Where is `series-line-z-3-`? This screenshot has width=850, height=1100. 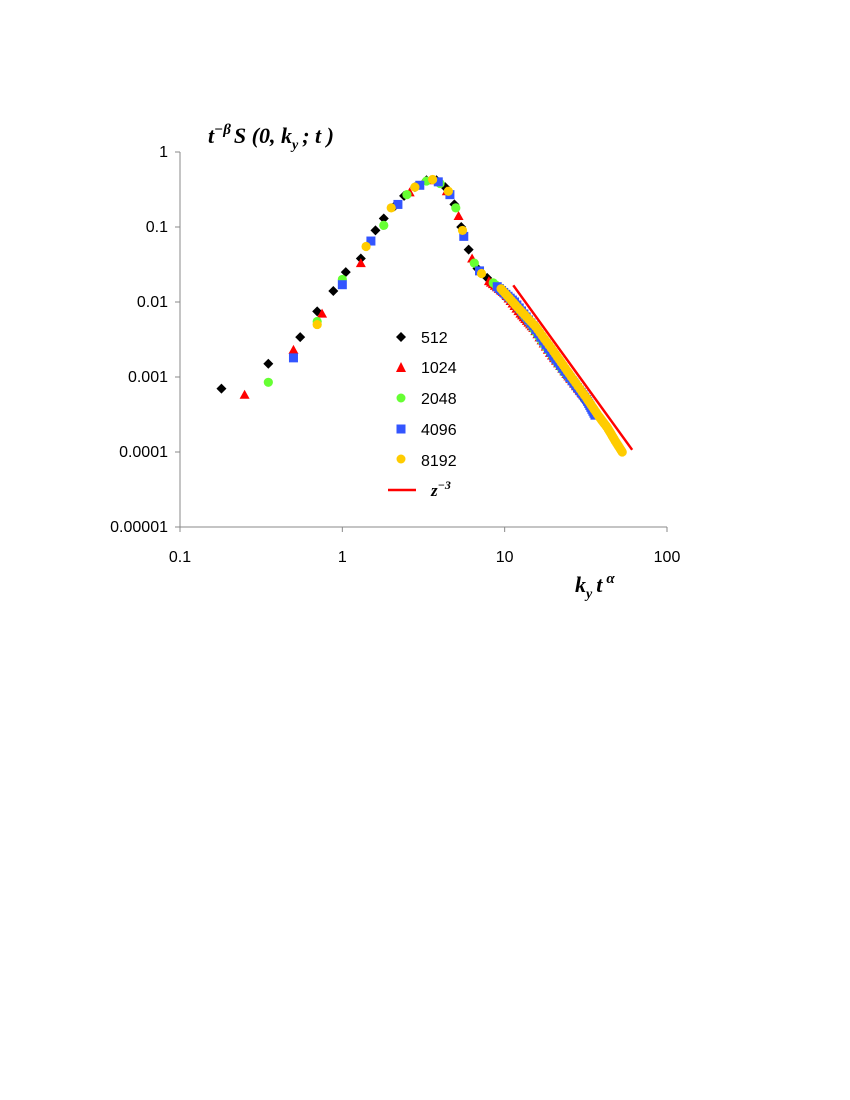
series-line-z-3- is located at coordinates (573, 367).